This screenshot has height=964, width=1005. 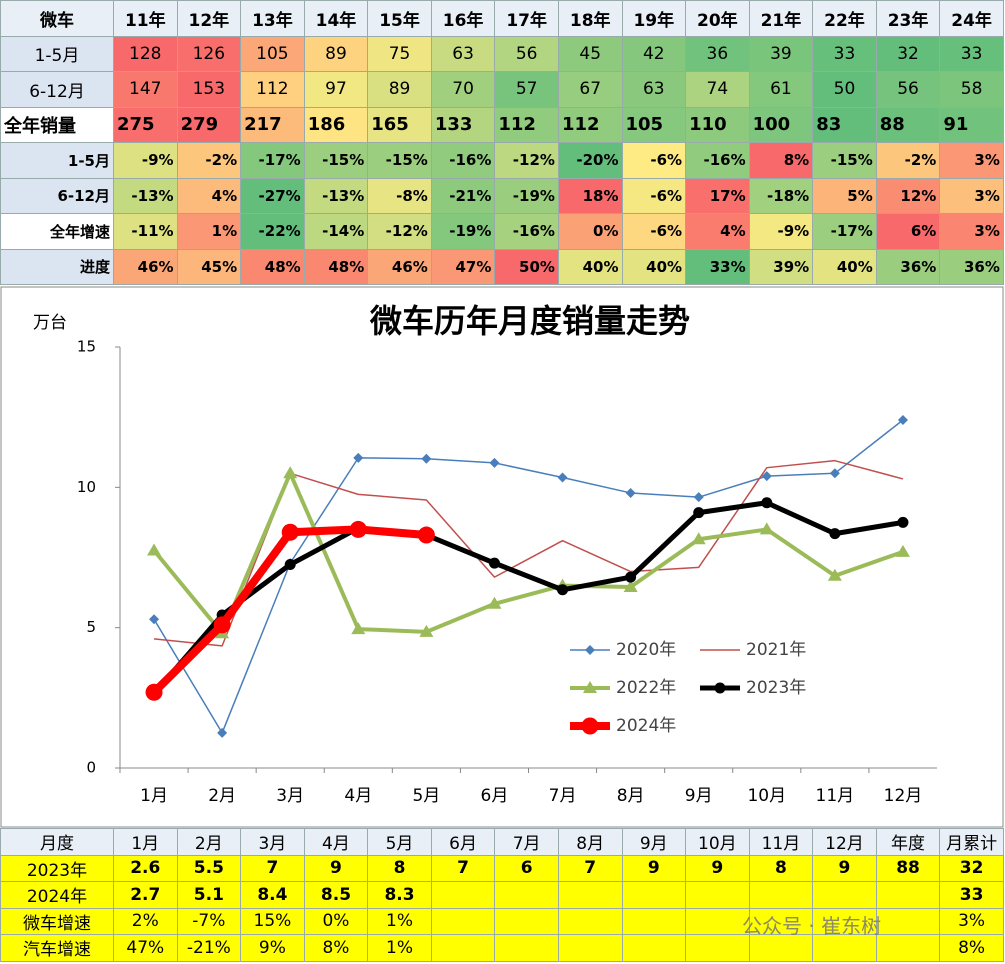 What do you see at coordinates (646, 650) in the screenshot?
I see `legend-label: 2020年` at bounding box center [646, 650].